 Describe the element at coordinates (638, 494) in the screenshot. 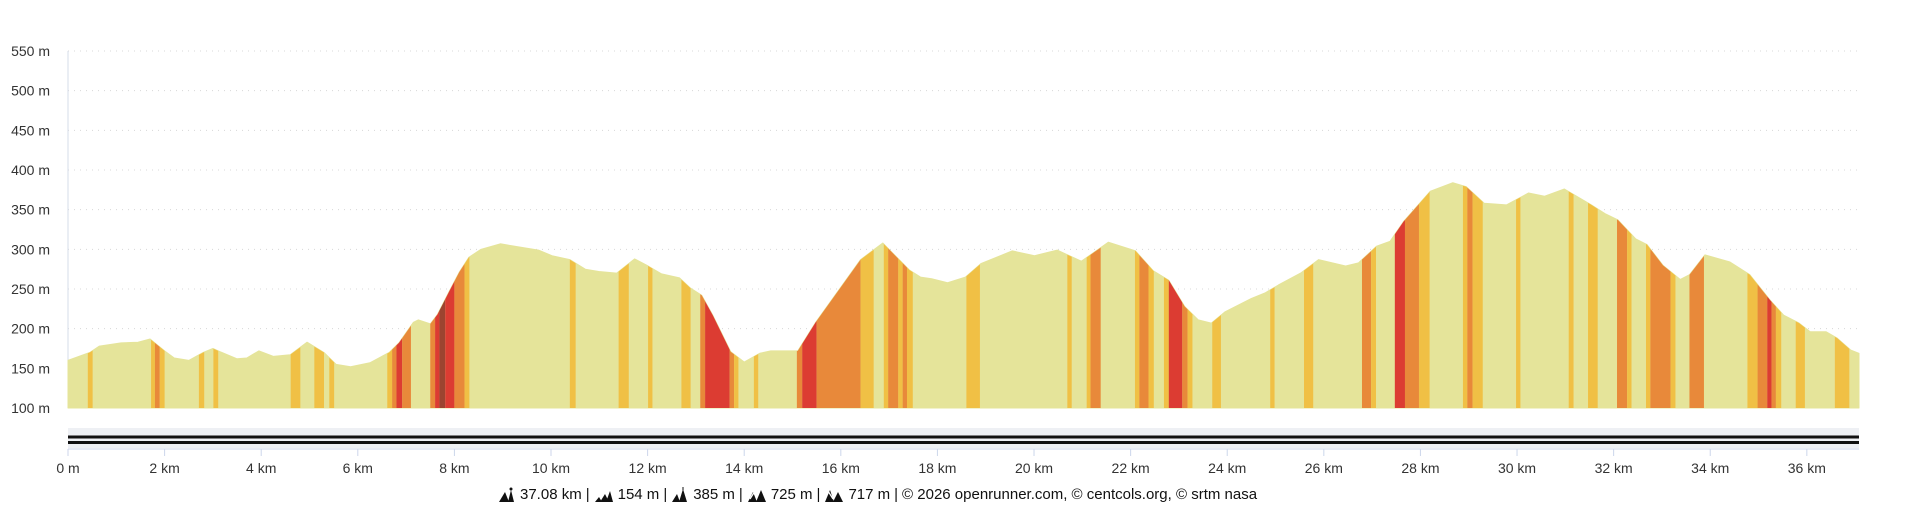

I see `min-altitude-value: 154 m` at that location.